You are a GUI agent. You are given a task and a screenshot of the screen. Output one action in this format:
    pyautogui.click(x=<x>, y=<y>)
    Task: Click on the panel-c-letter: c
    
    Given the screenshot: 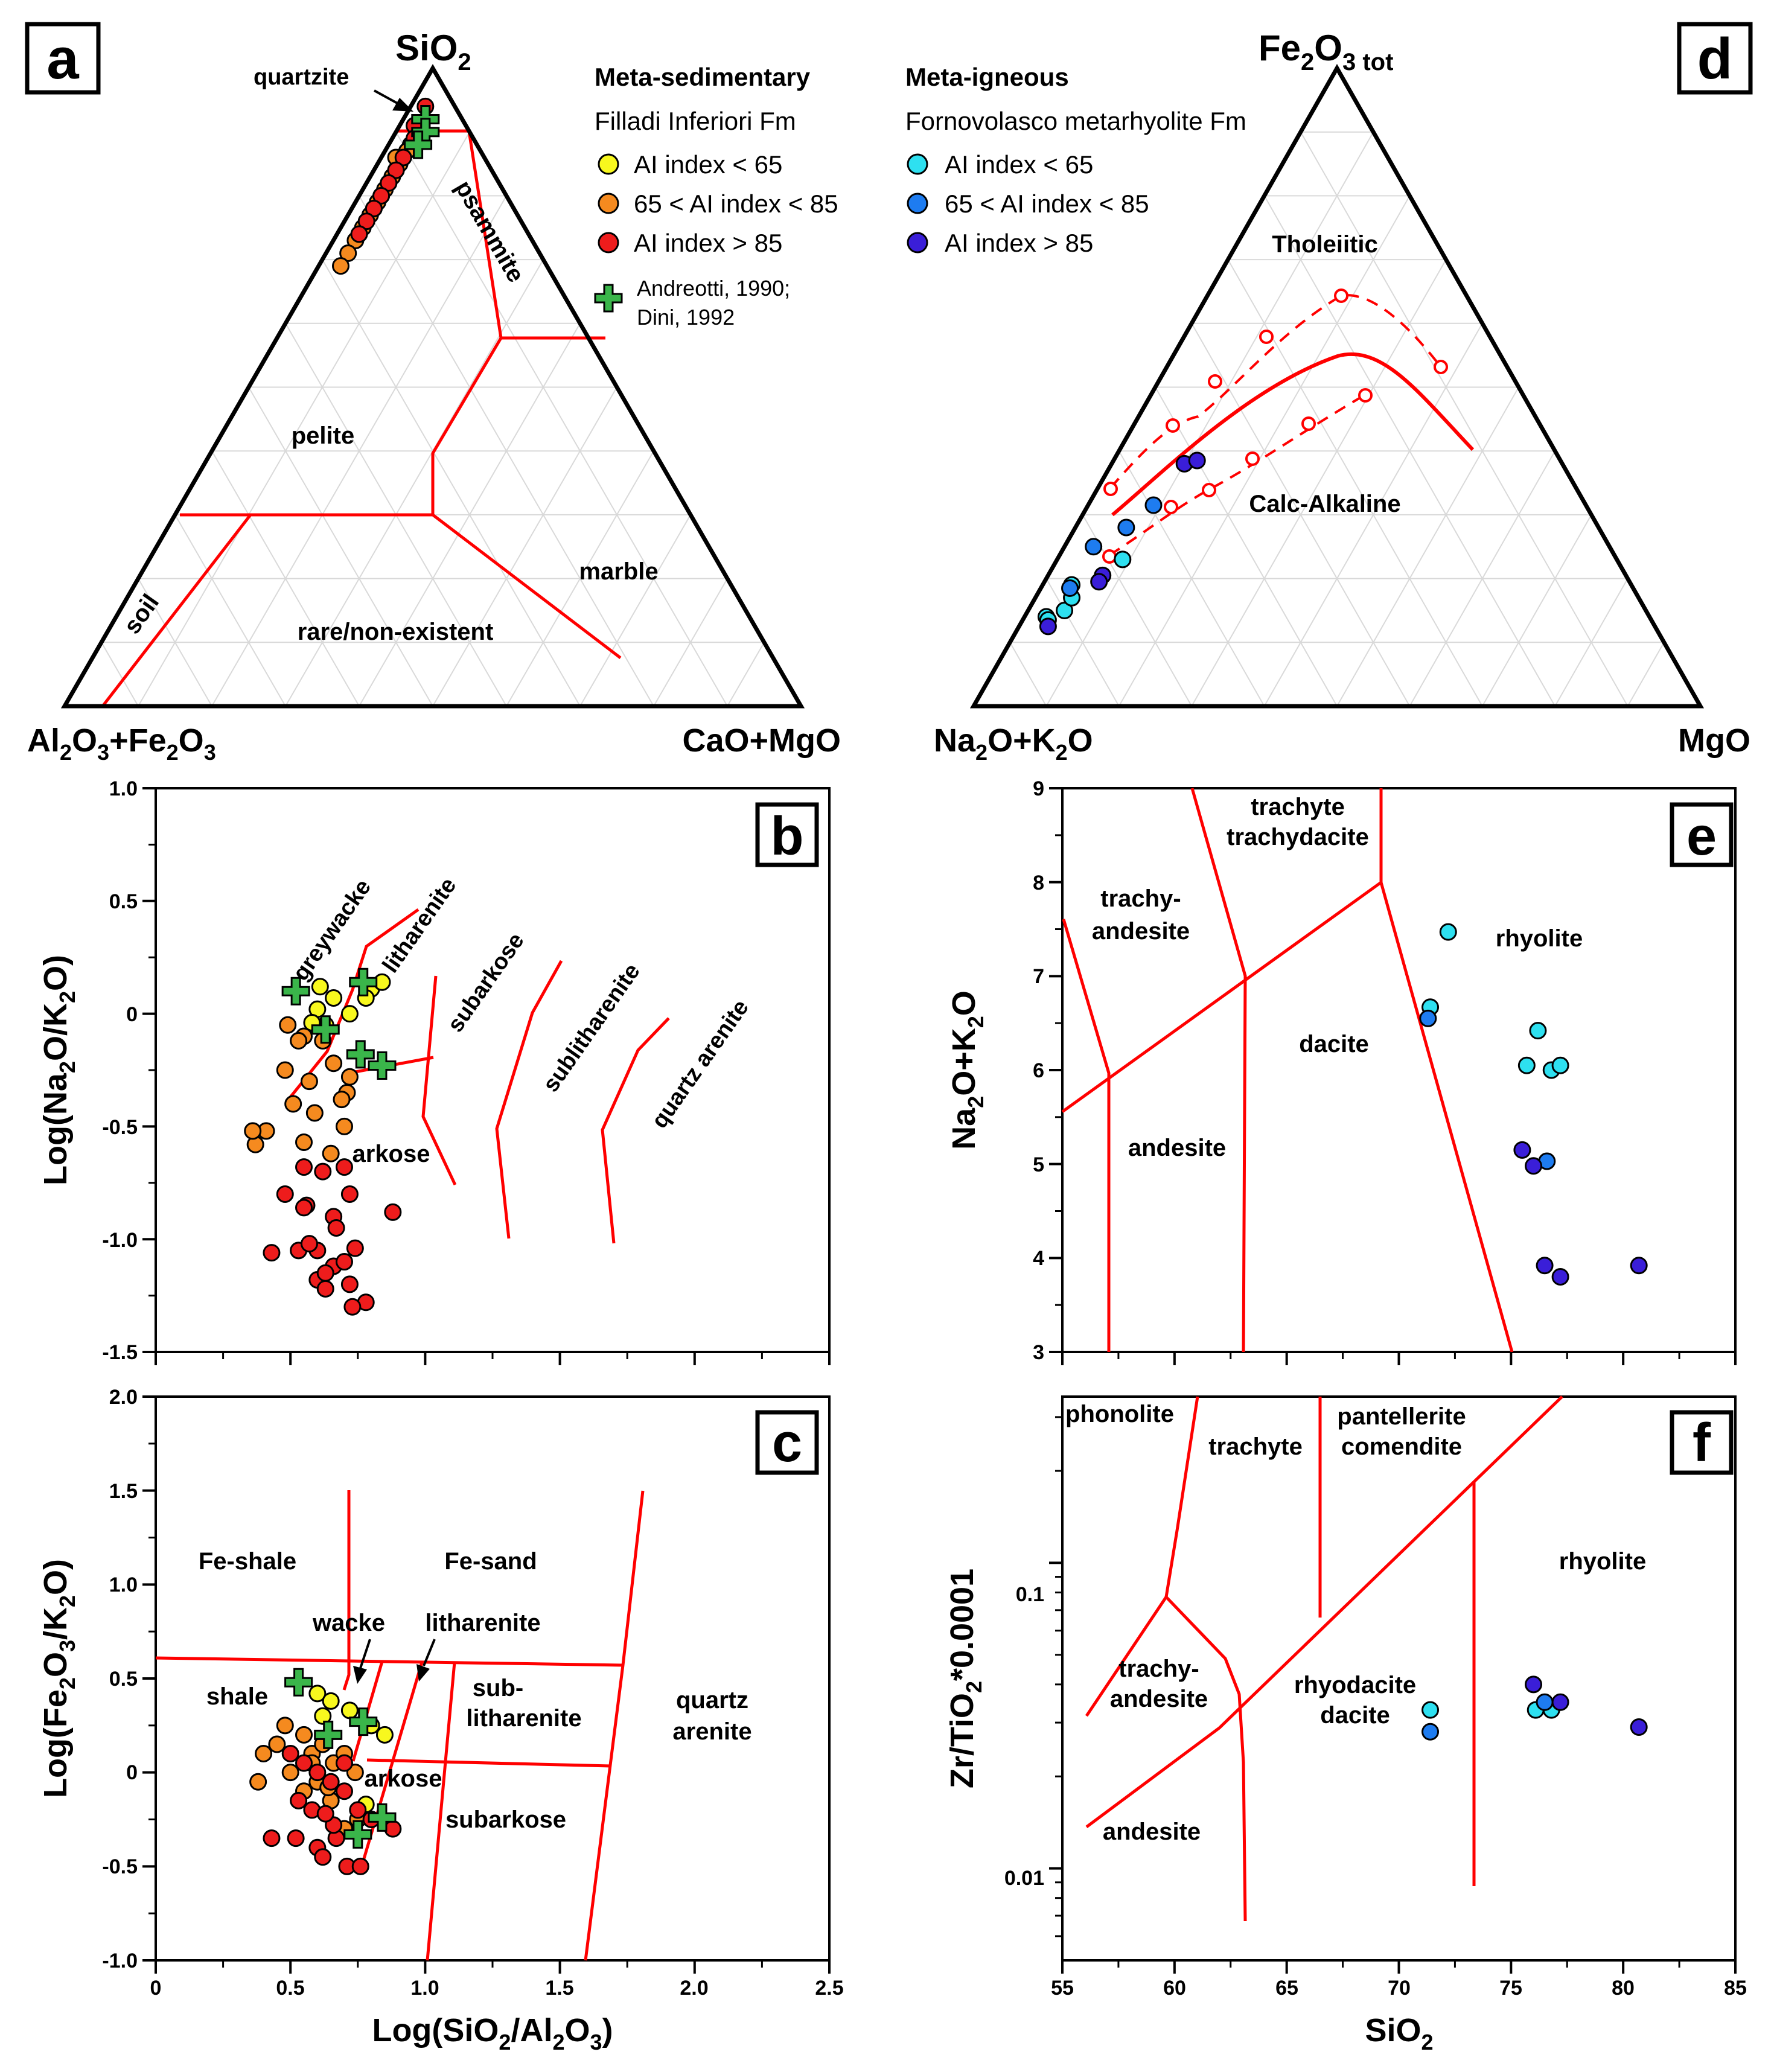 What is the action you would take?
    pyautogui.click(x=787, y=1443)
    